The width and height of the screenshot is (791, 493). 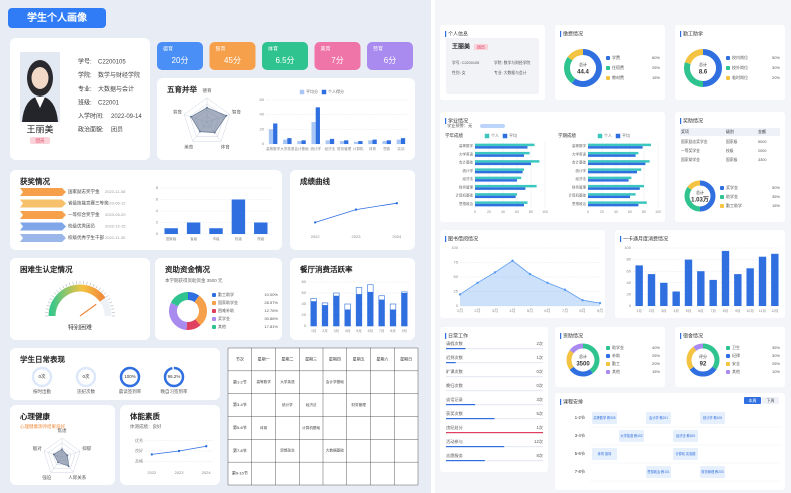 I want to click on course-text: 经济法 教305, so click(x=685, y=435).